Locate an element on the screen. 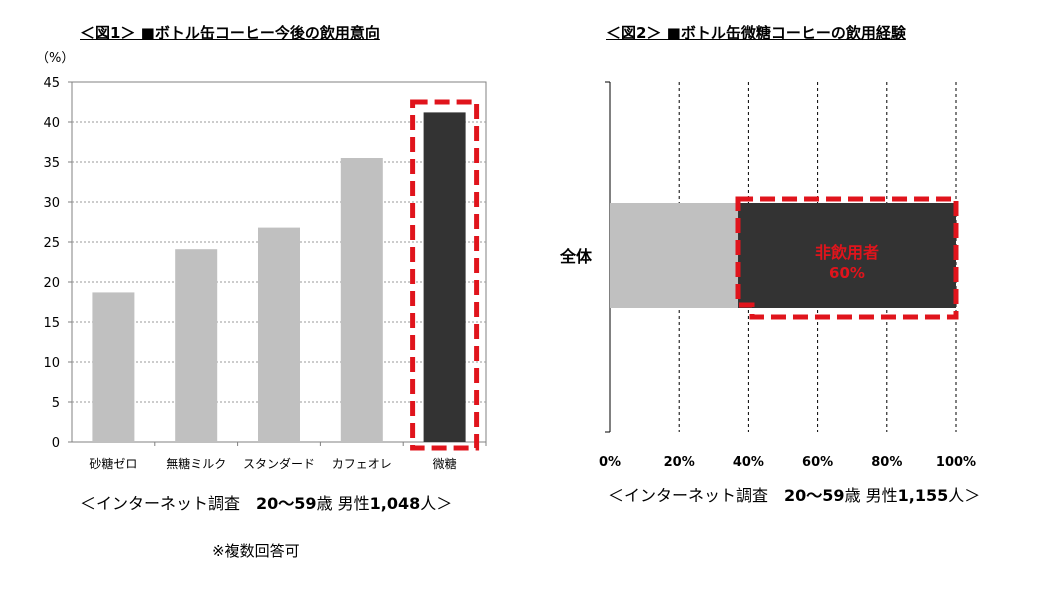 This screenshot has width=1038, height=591. chart1-x-tick-label: カフェオレ is located at coordinates (362, 464).